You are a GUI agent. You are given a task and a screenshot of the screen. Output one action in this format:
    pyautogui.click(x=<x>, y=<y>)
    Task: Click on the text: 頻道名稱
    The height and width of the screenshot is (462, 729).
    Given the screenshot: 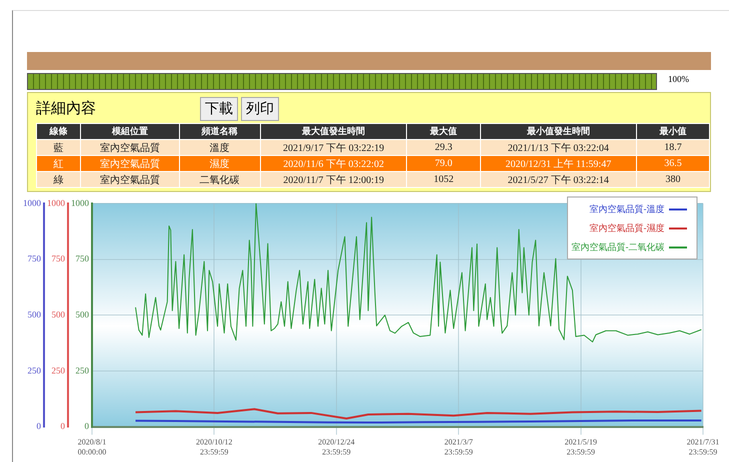 What is the action you would take?
    pyautogui.click(x=219, y=132)
    